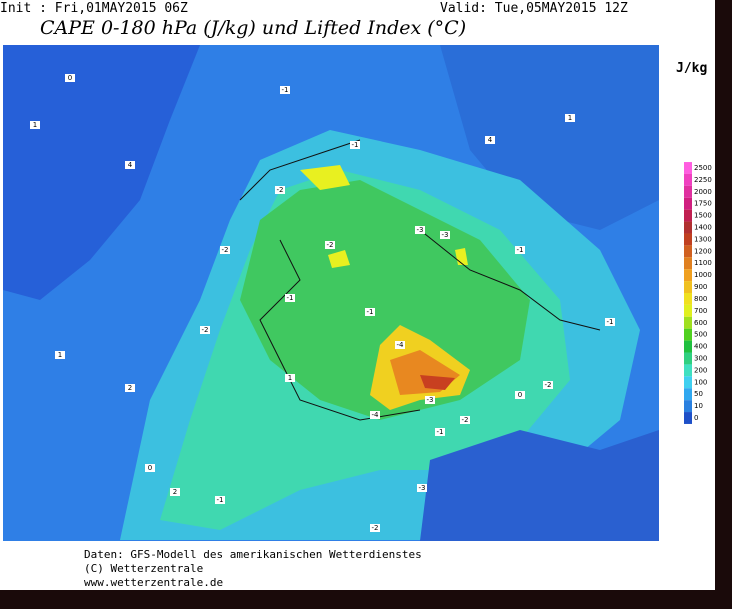  Describe the element at coordinates (700, 370) in the screenshot. I see `colorbar-label: 200` at that location.